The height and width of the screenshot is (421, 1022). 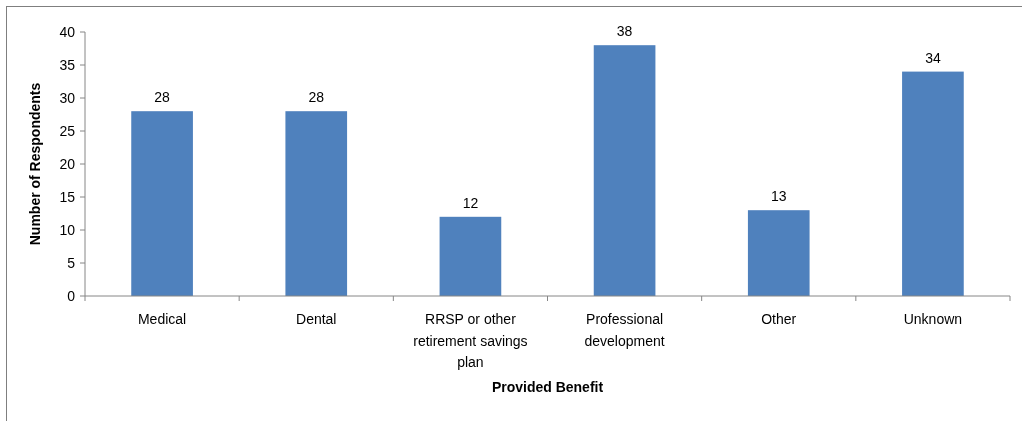 What do you see at coordinates (67, 97) in the screenshot?
I see `y-tick-label: 30` at bounding box center [67, 97].